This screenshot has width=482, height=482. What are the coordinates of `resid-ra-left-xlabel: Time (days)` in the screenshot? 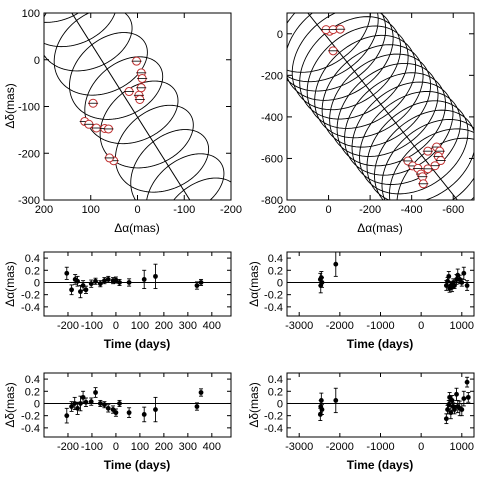 It's located at (137, 344).